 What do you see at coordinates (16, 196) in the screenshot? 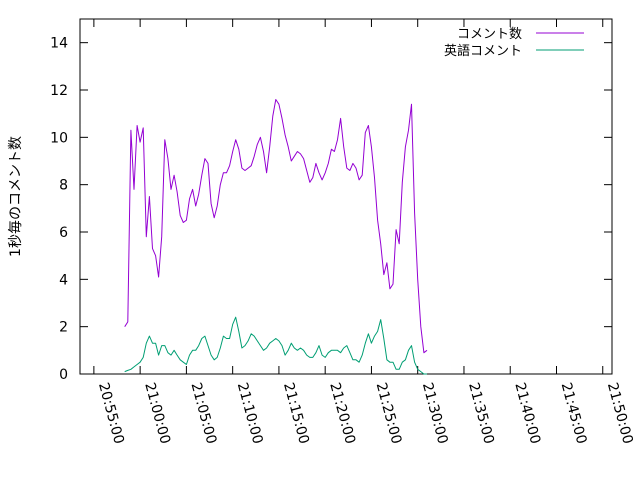
I see `y-axis-title: 1秒毎のコメント数` at bounding box center [16, 196].